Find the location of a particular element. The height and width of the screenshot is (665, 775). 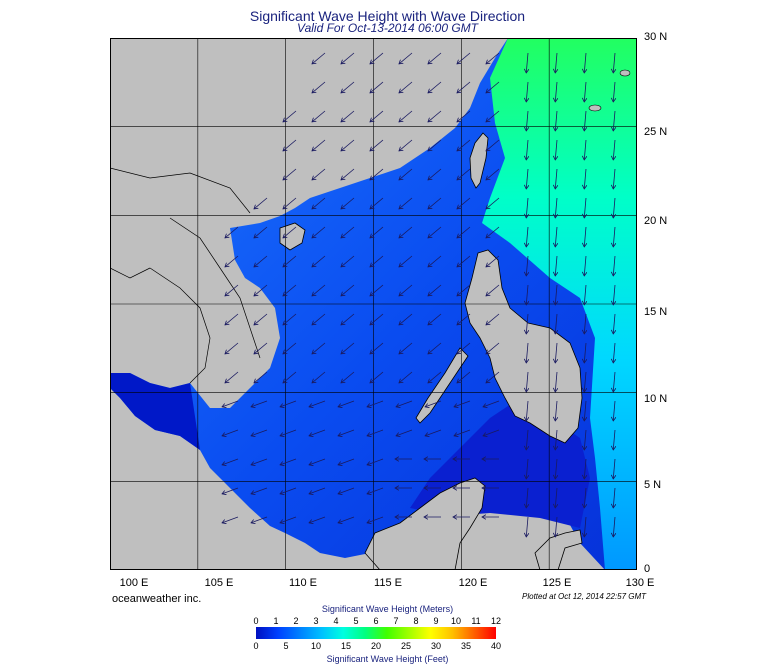

lon-label-130: 130 E is located at coordinates (640, 583).